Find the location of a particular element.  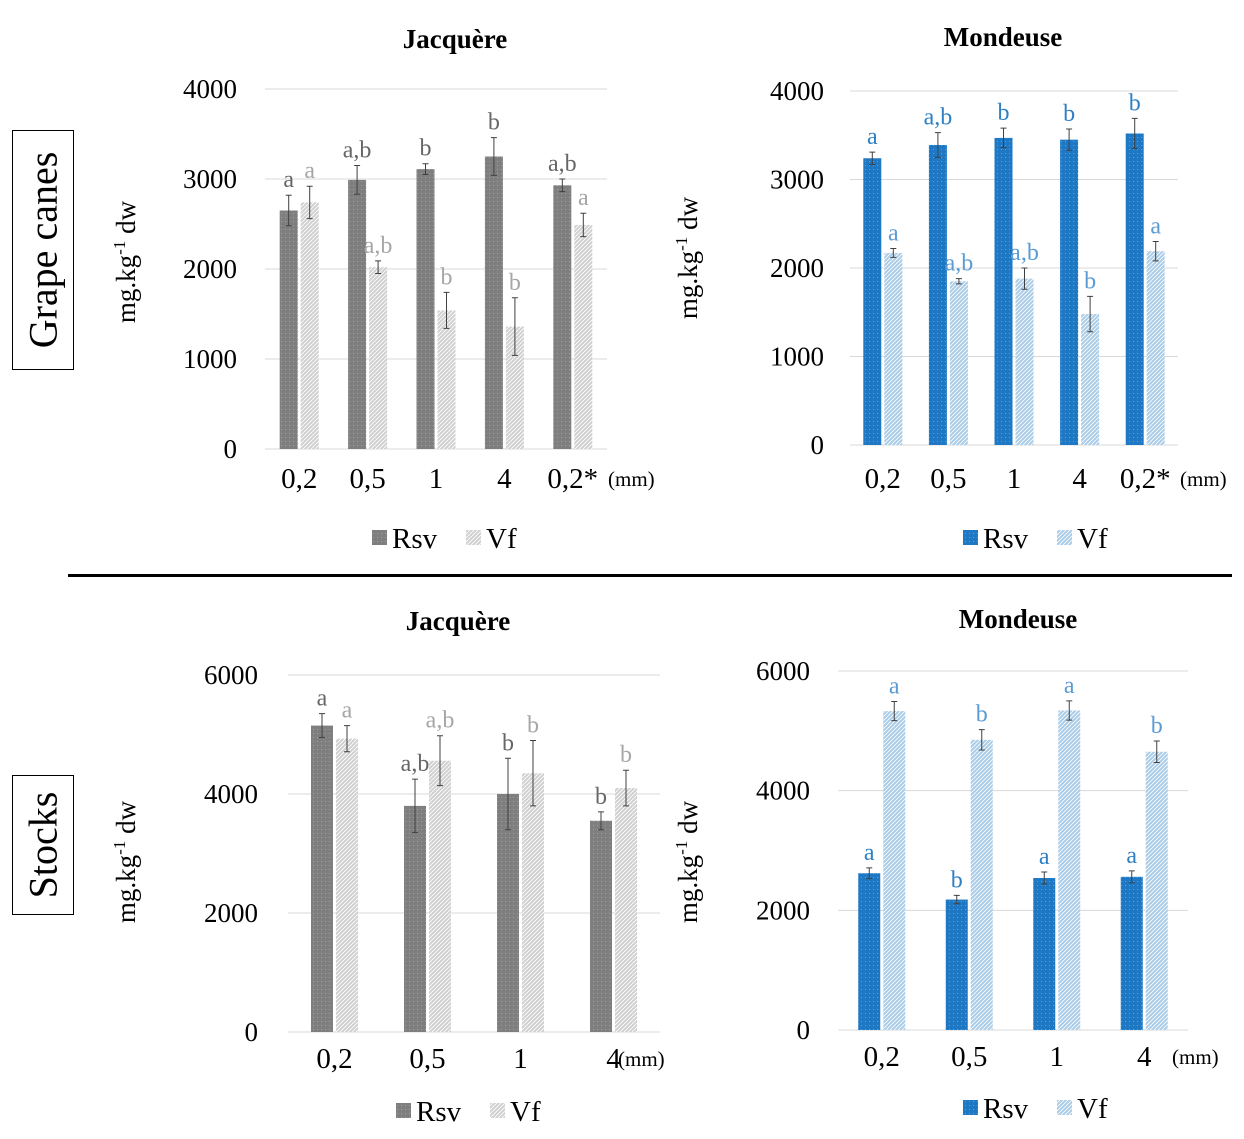

mond-canes-legend-label: Vf is located at coordinates (1092, 539).